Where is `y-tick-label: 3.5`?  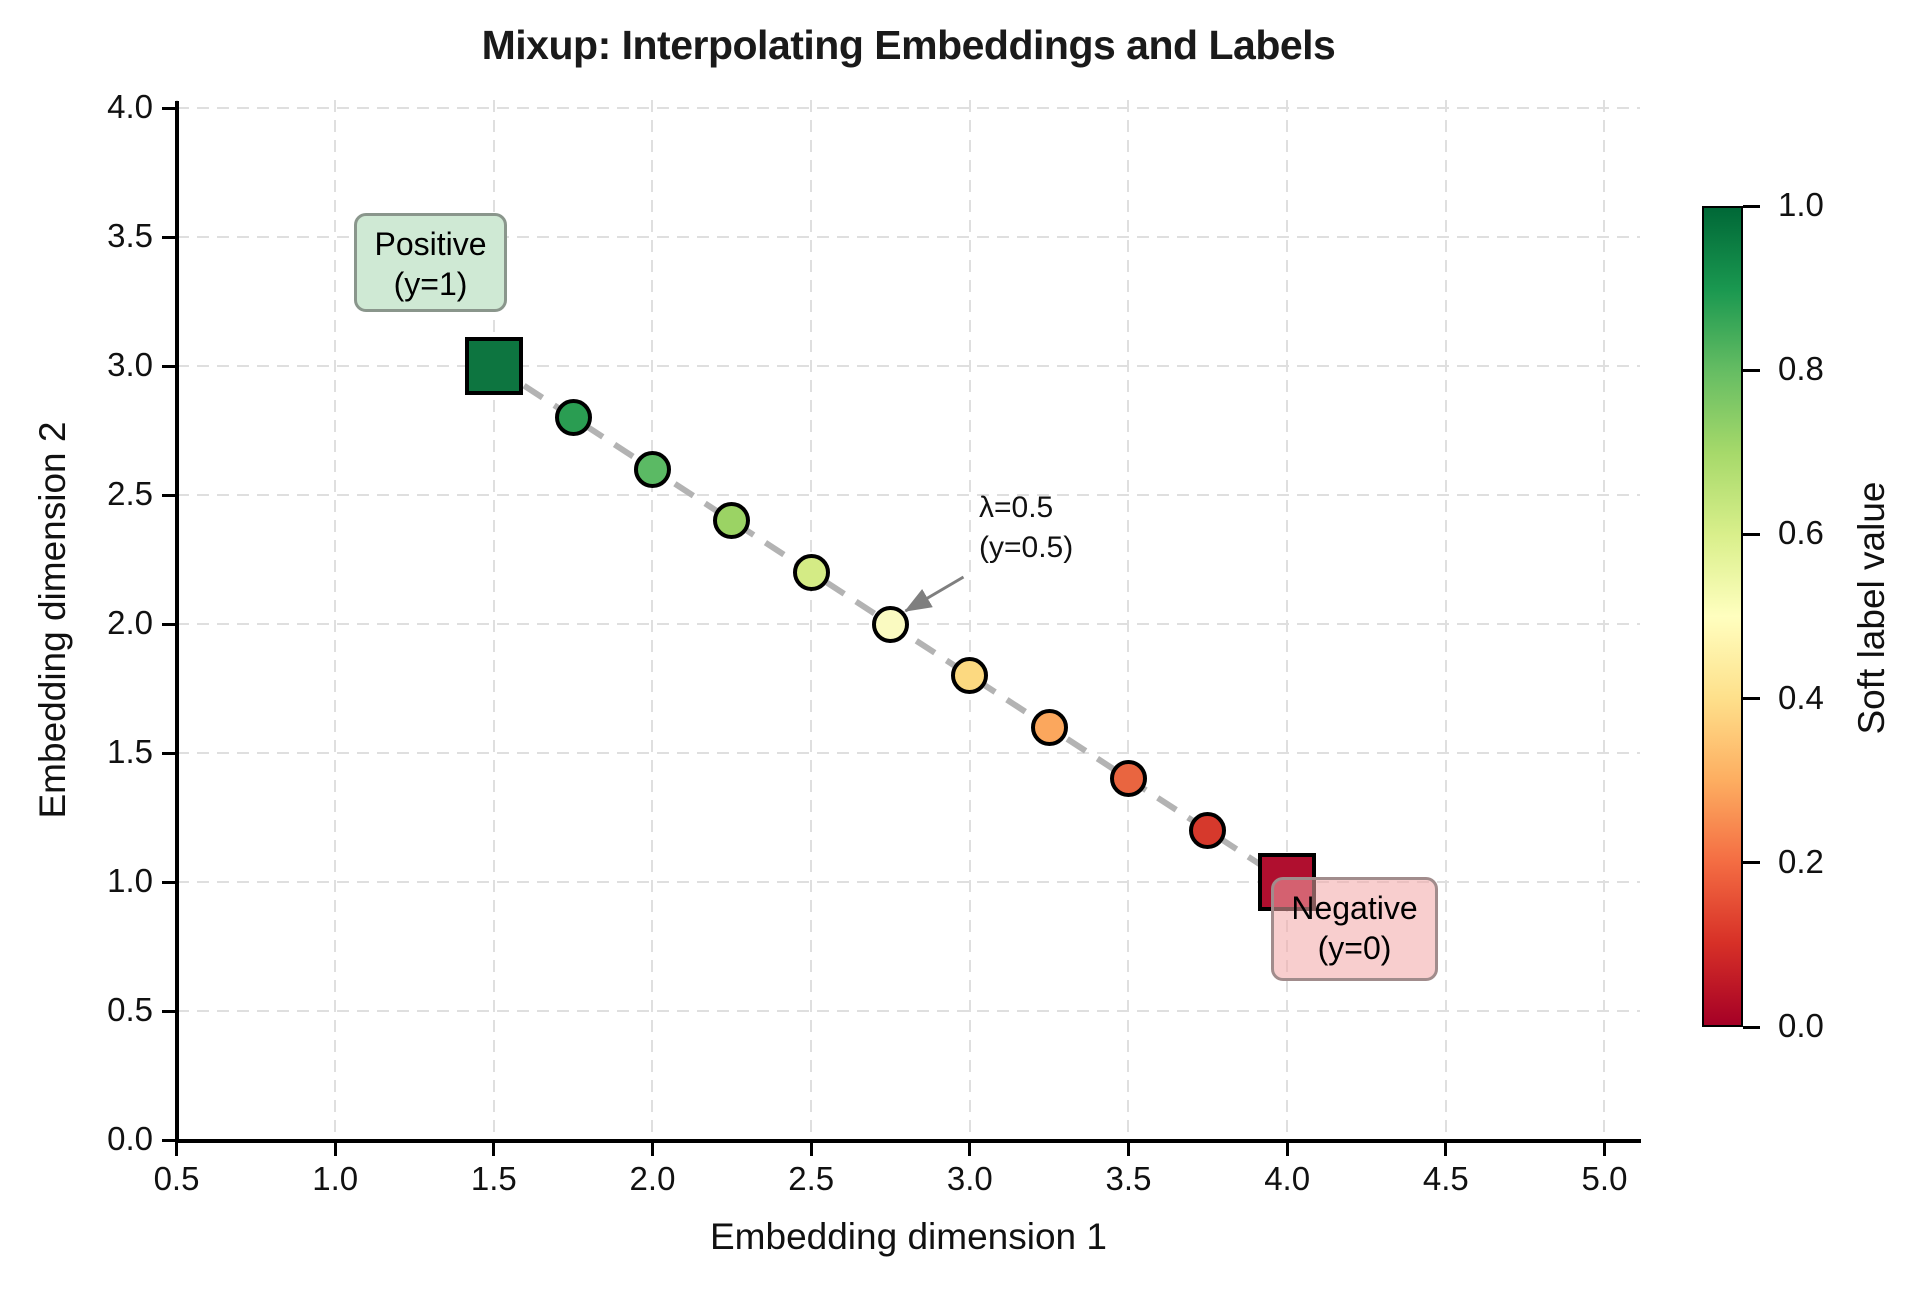 y-tick-label: 3.5 is located at coordinates (130, 235).